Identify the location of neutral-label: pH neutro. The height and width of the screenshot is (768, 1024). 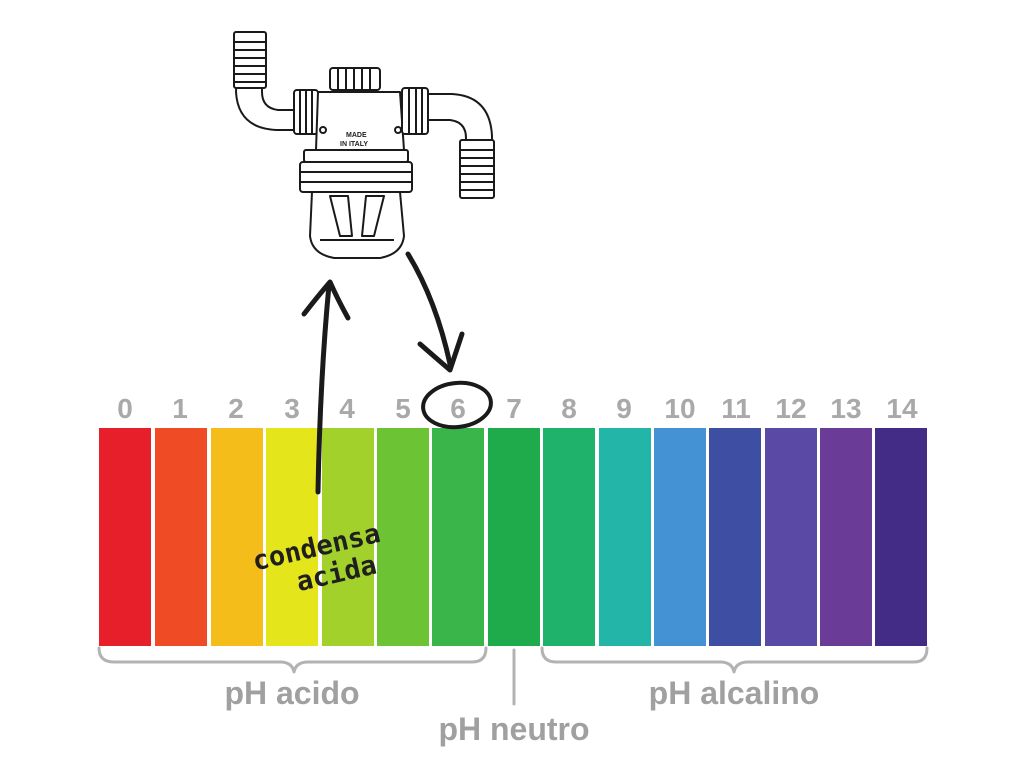
(513, 729).